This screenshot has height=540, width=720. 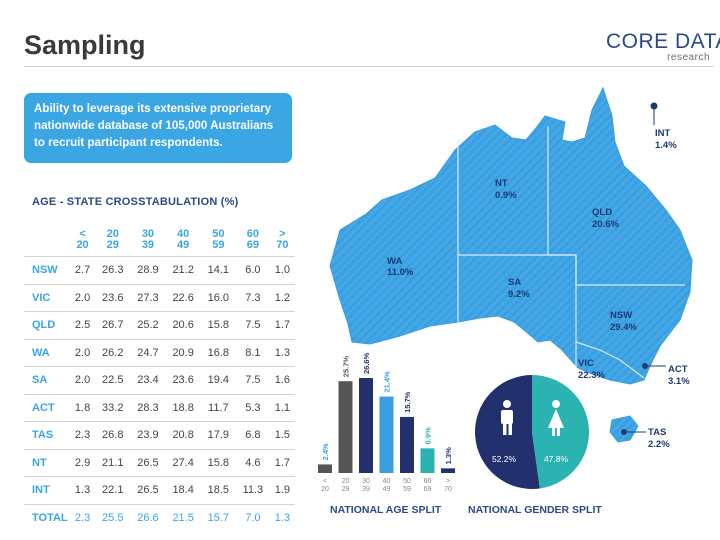 What do you see at coordinates (113, 297) in the screenshot?
I see `crosstab-cell: 23.6` at bounding box center [113, 297].